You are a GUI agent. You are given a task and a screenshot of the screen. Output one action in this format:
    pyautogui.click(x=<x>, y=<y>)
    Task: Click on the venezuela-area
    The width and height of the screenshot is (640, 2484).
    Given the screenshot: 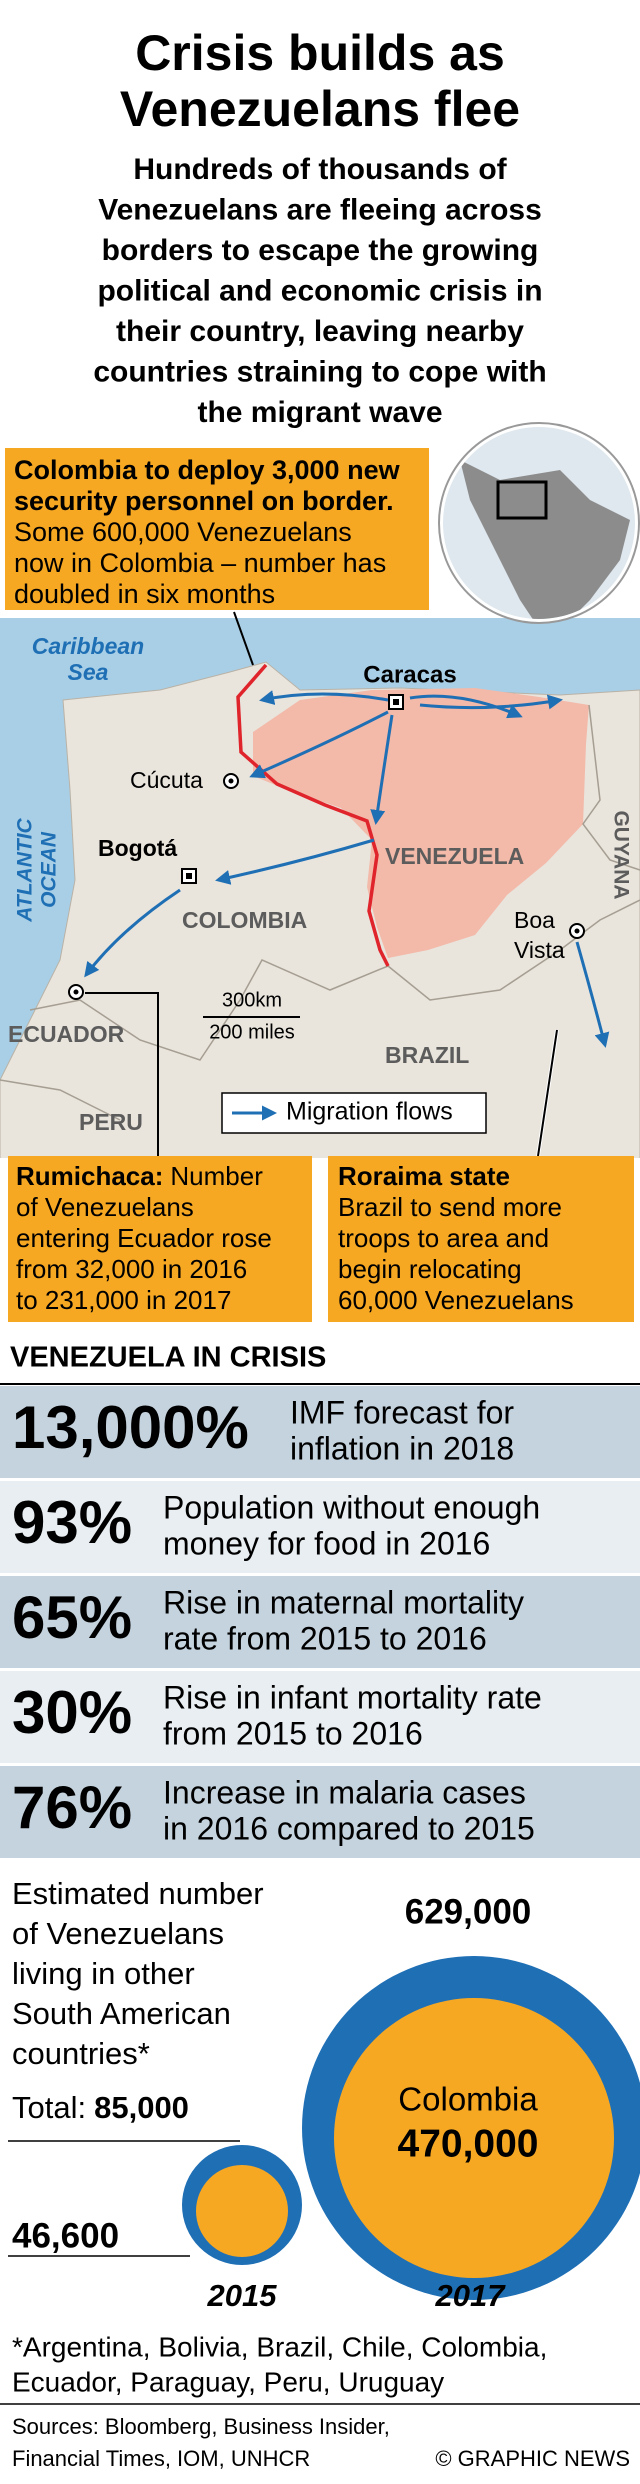 What is the action you would take?
    pyautogui.click(x=421, y=823)
    